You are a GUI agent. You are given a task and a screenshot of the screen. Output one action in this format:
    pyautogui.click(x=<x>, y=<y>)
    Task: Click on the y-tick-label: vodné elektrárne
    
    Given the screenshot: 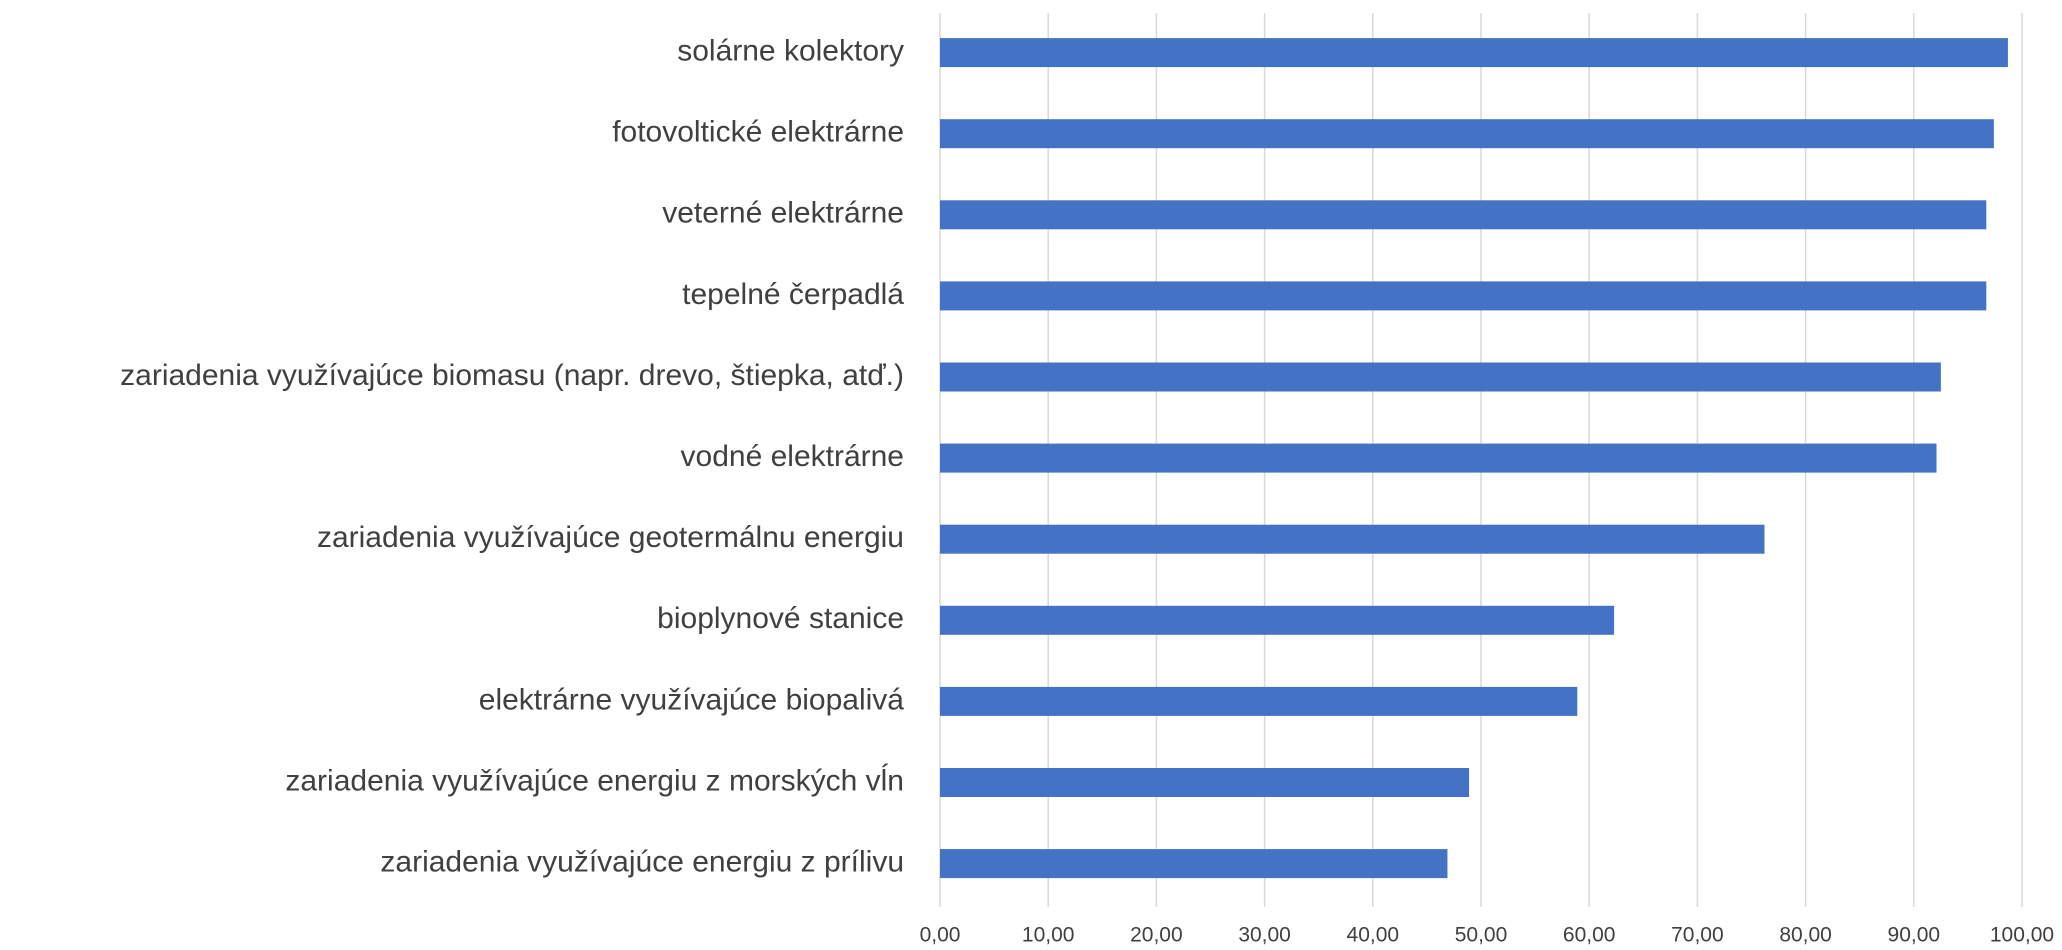 What is the action you would take?
    pyautogui.click(x=792, y=456)
    